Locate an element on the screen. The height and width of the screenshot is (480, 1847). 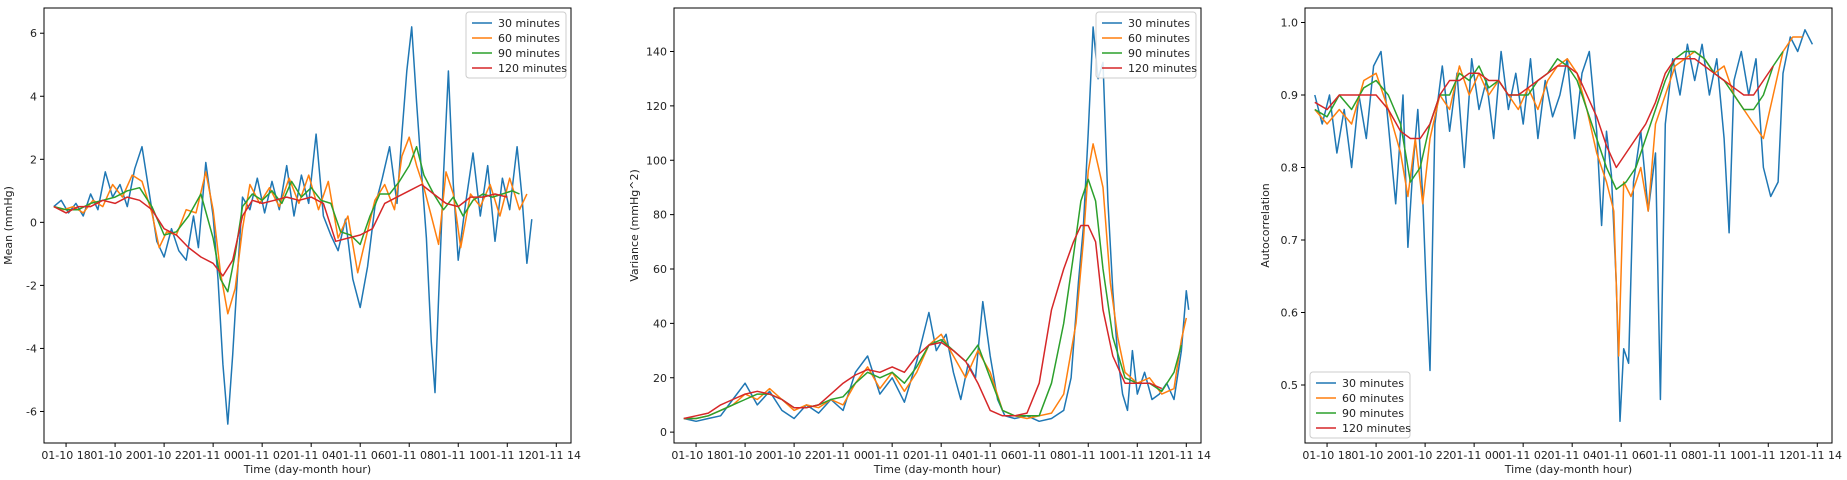
y-tick-label: 6 is located at coordinates (33, 33).